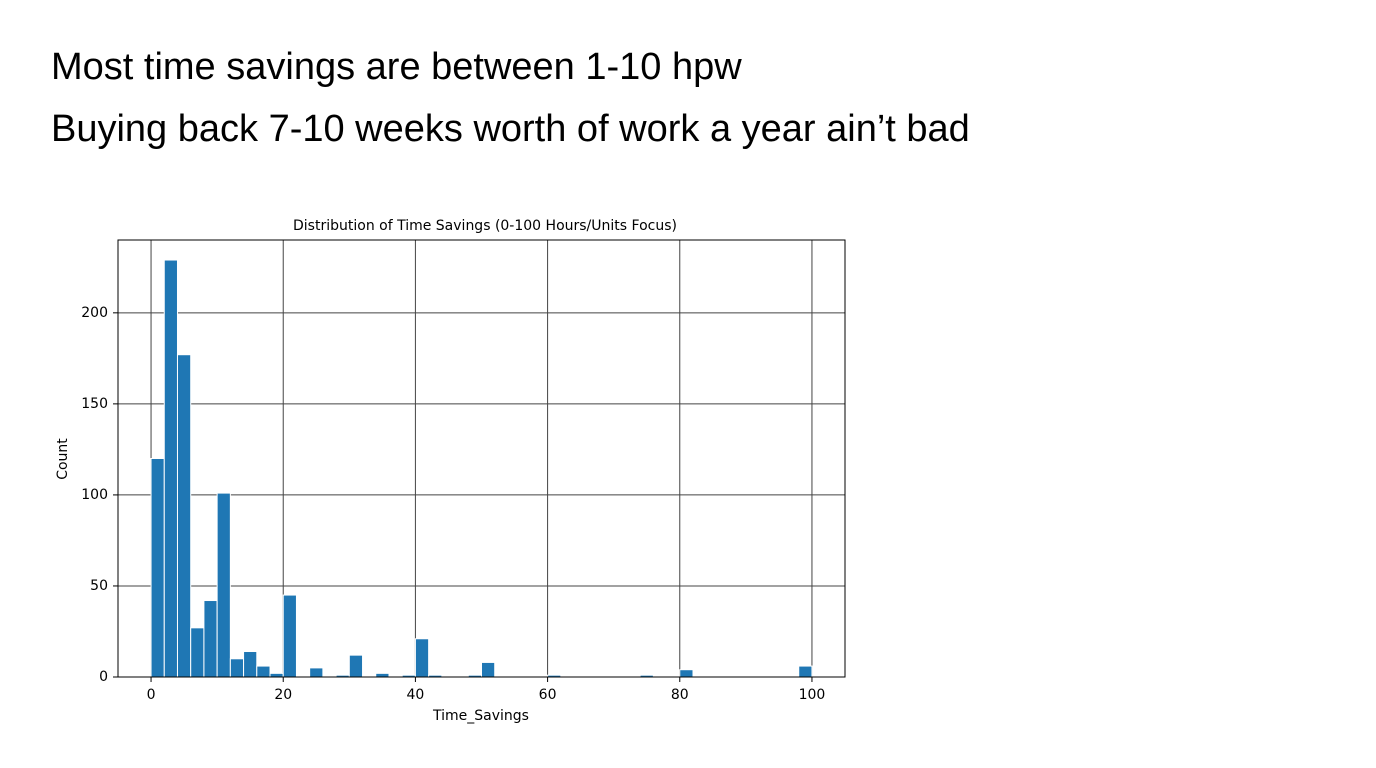  What do you see at coordinates (680, 695) in the screenshot?
I see `x-tick-label: 80` at bounding box center [680, 695].